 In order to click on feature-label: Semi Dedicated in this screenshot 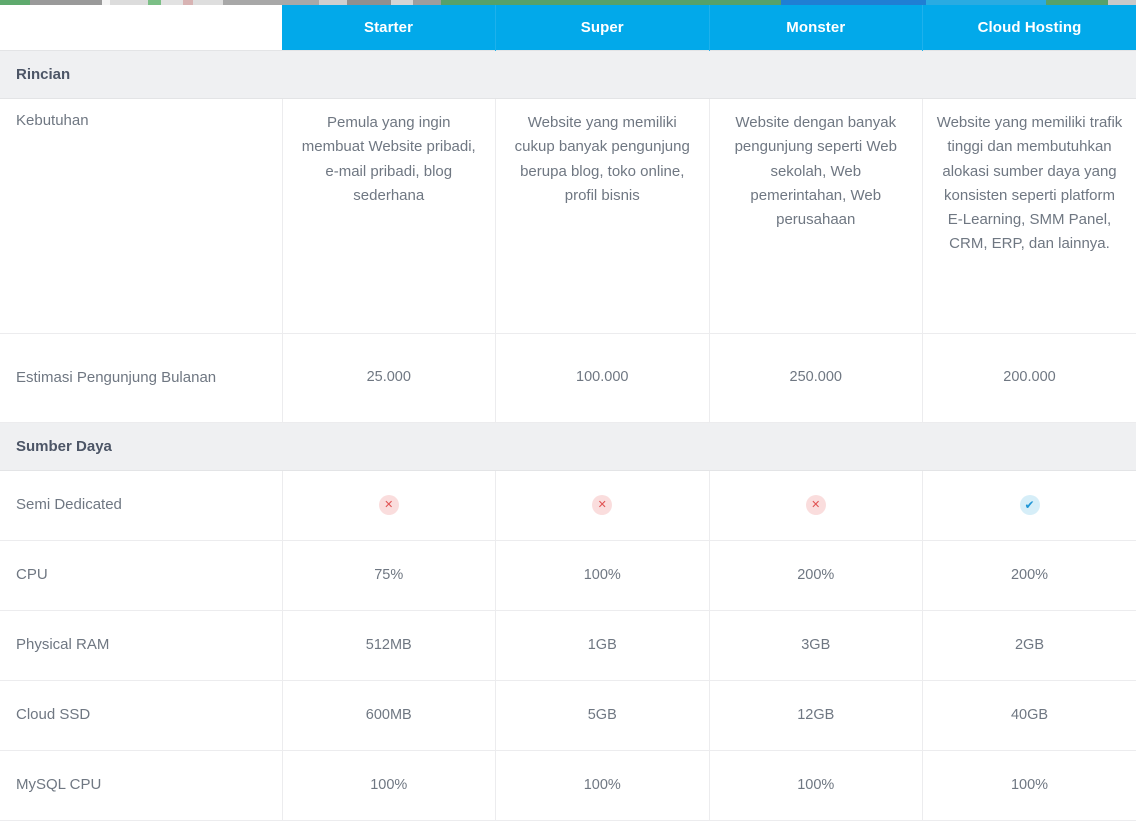, I will do `click(141, 506)`.